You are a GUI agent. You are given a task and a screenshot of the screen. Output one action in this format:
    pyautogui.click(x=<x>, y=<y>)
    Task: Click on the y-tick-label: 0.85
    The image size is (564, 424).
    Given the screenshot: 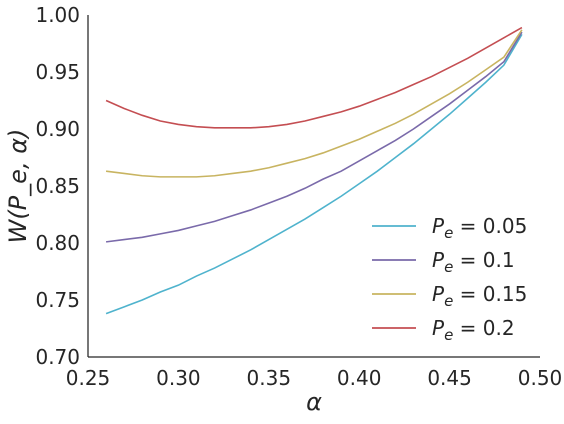 What is the action you would take?
    pyautogui.click(x=57, y=186)
    